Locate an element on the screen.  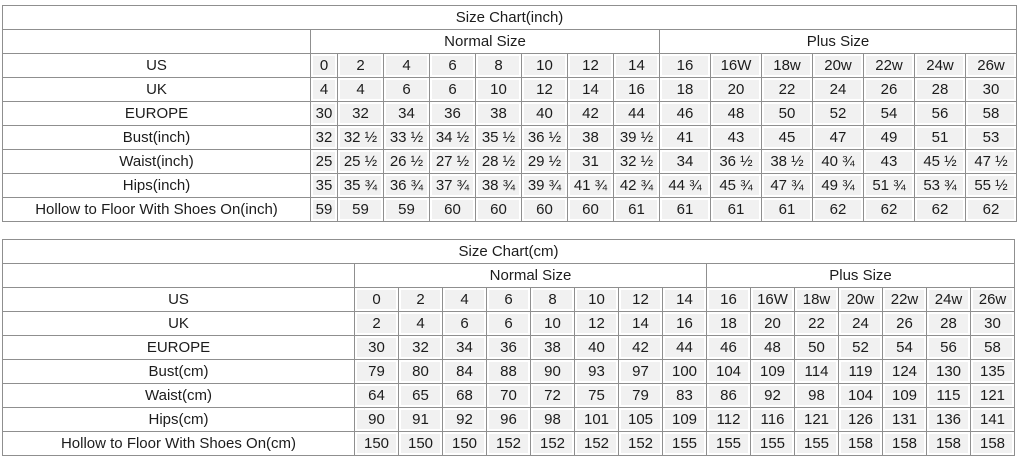
group-header-row: Normal Size Plus Size is located at coordinates (509, 275).